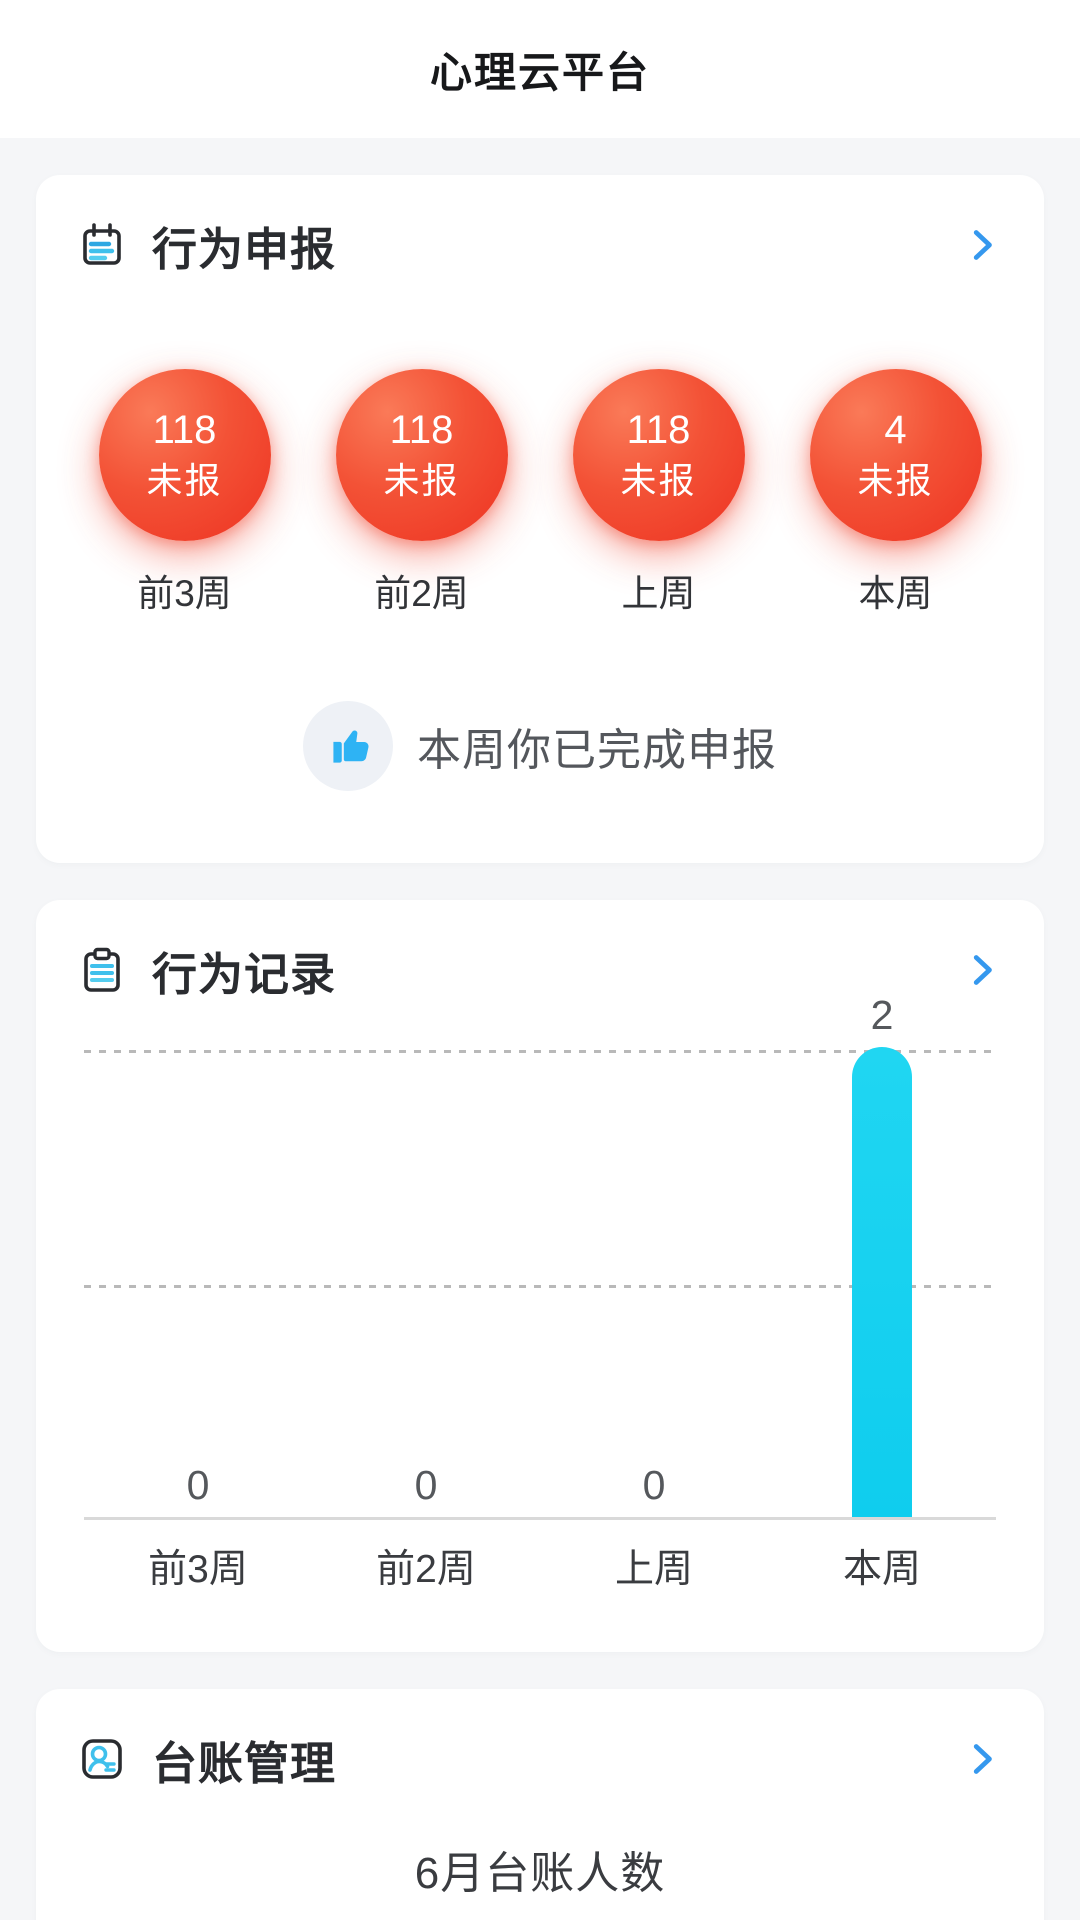 The image size is (1080, 1920). I want to click on ledger-card-header: 台账管理, so click(540, 1760).